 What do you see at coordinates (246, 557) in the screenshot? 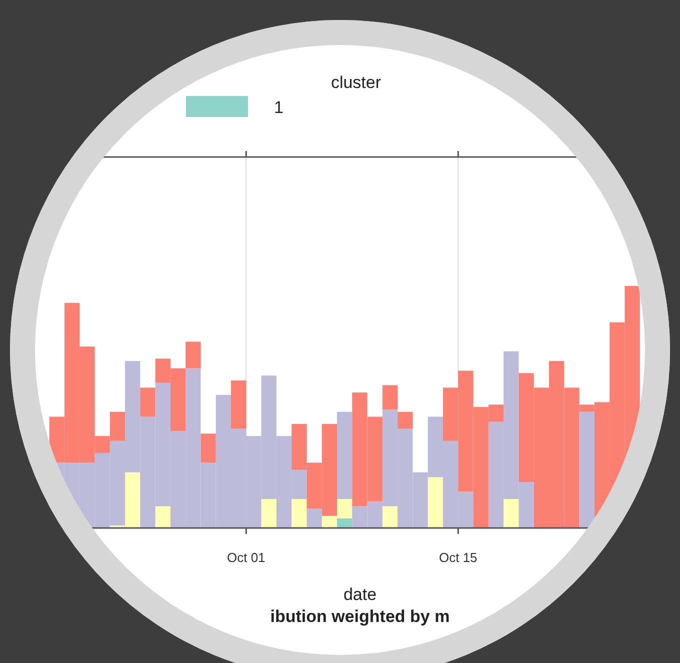
I see `x-tick-label: Oct 01` at bounding box center [246, 557].